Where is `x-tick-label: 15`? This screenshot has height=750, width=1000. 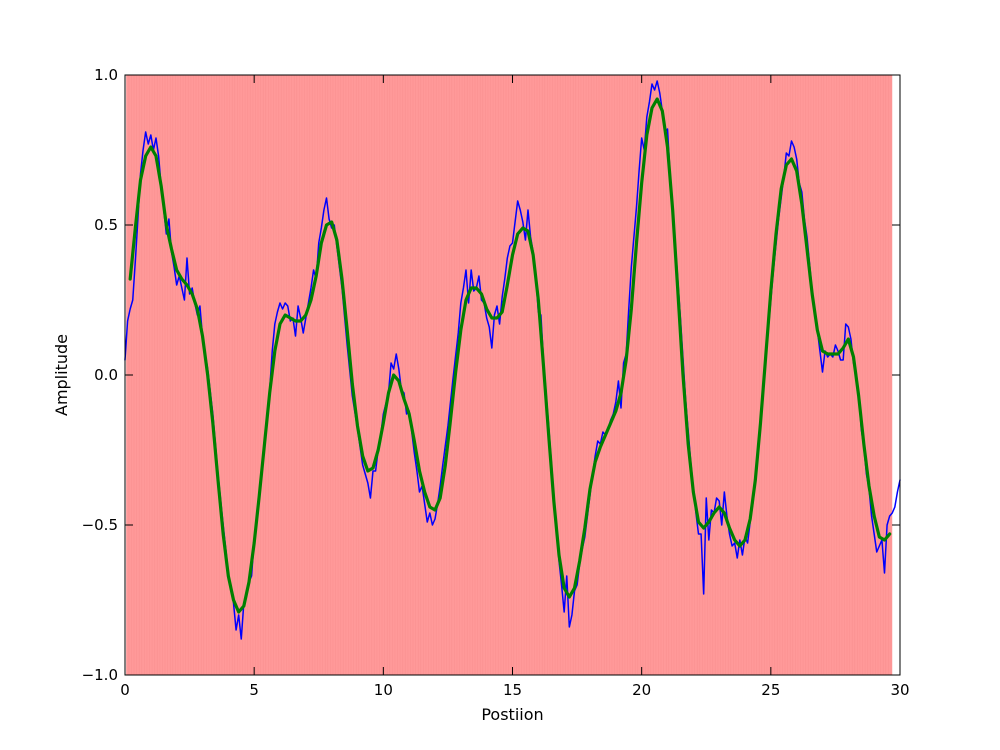
x-tick-label: 15 is located at coordinates (512, 690).